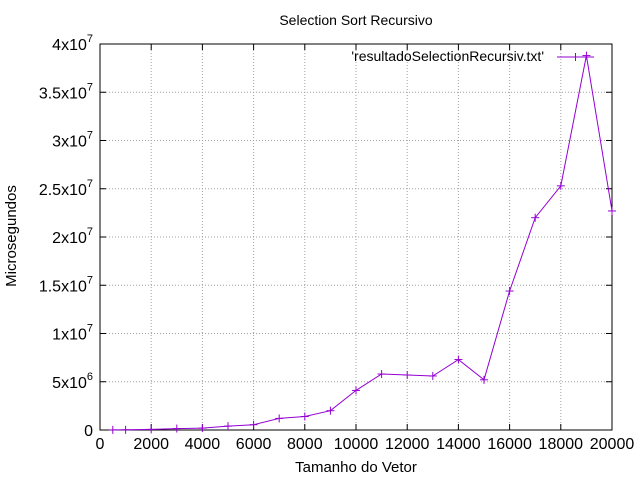  What do you see at coordinates (561, 444) in the screenshot?
I see `x-tick-label: 18000` at bounding box center [561, 444].